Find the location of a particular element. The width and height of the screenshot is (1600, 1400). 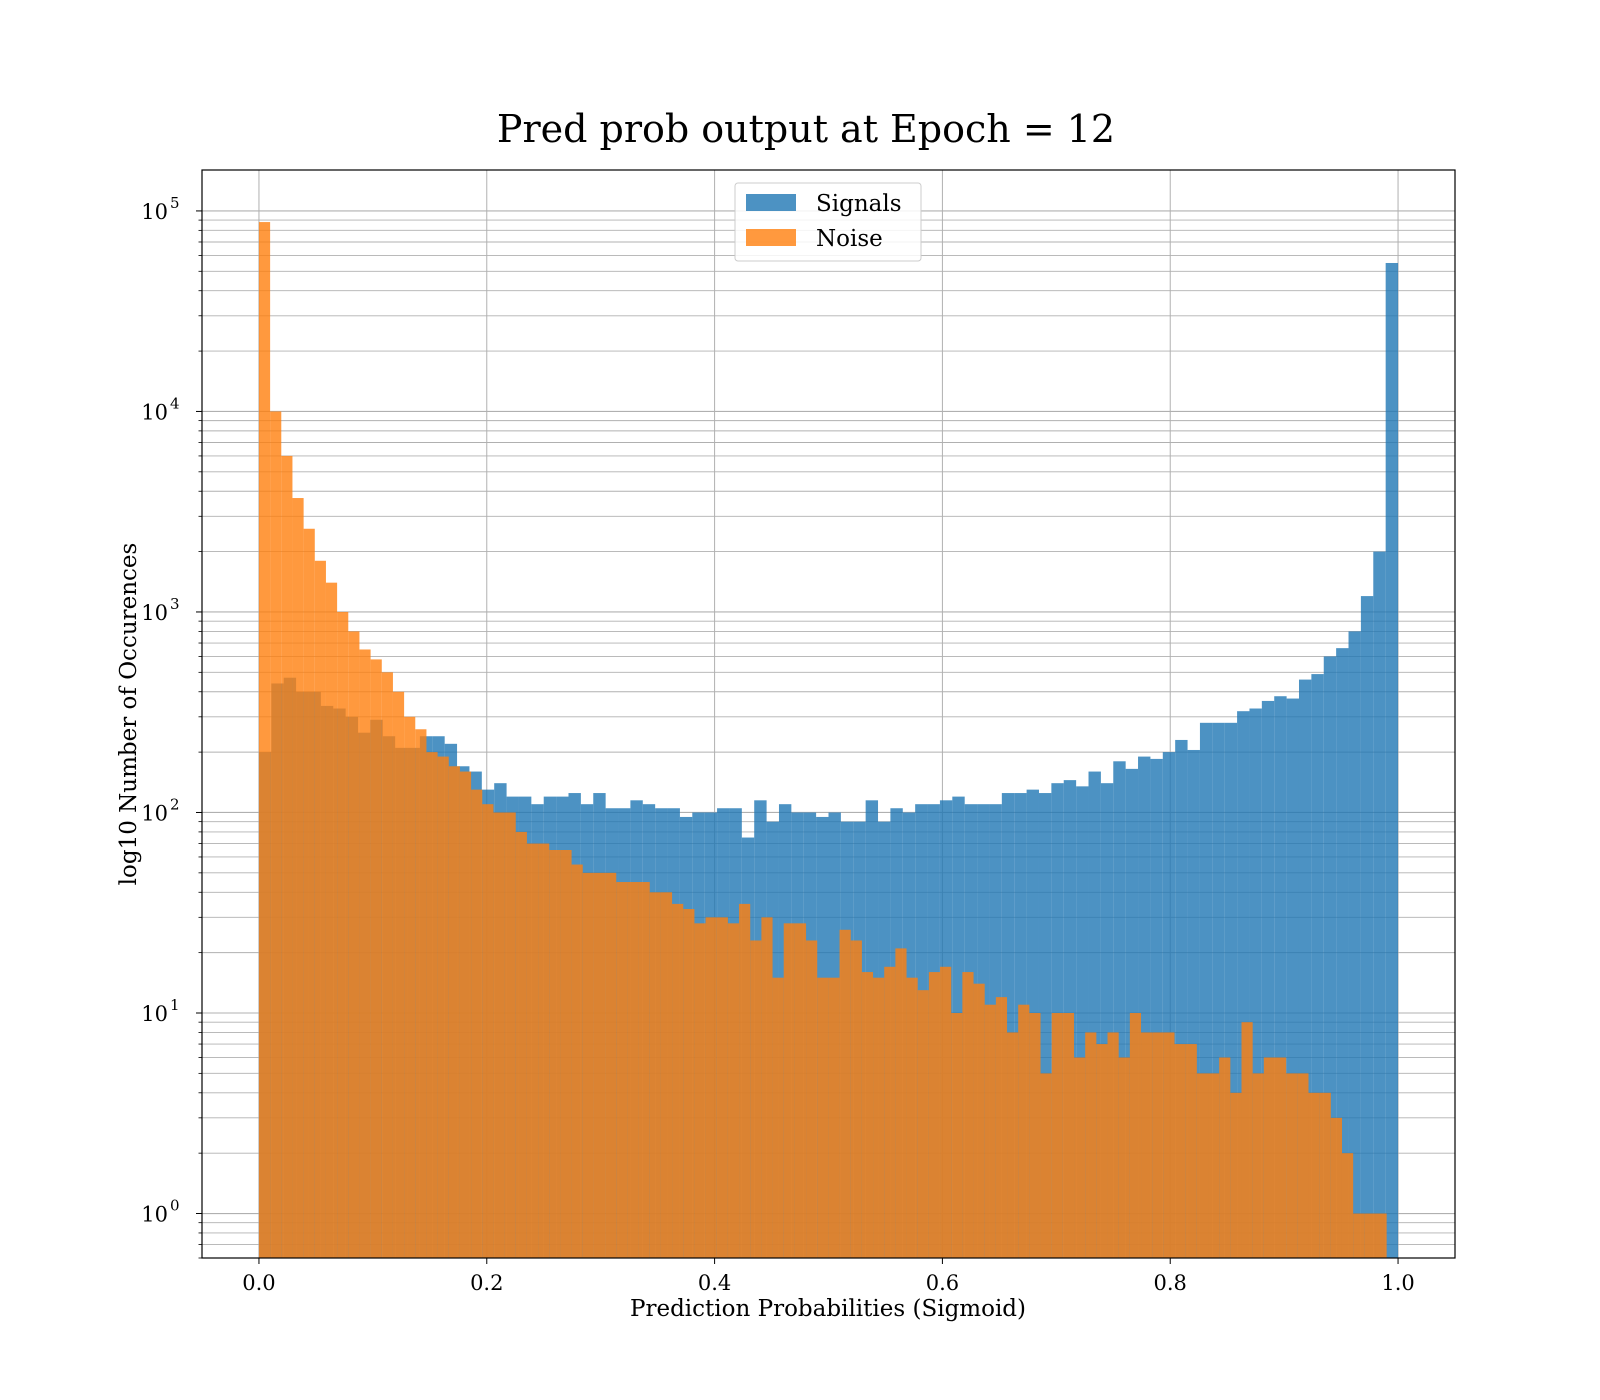

x-tick-label: 0.2 is located at coordinates (486, 1283).